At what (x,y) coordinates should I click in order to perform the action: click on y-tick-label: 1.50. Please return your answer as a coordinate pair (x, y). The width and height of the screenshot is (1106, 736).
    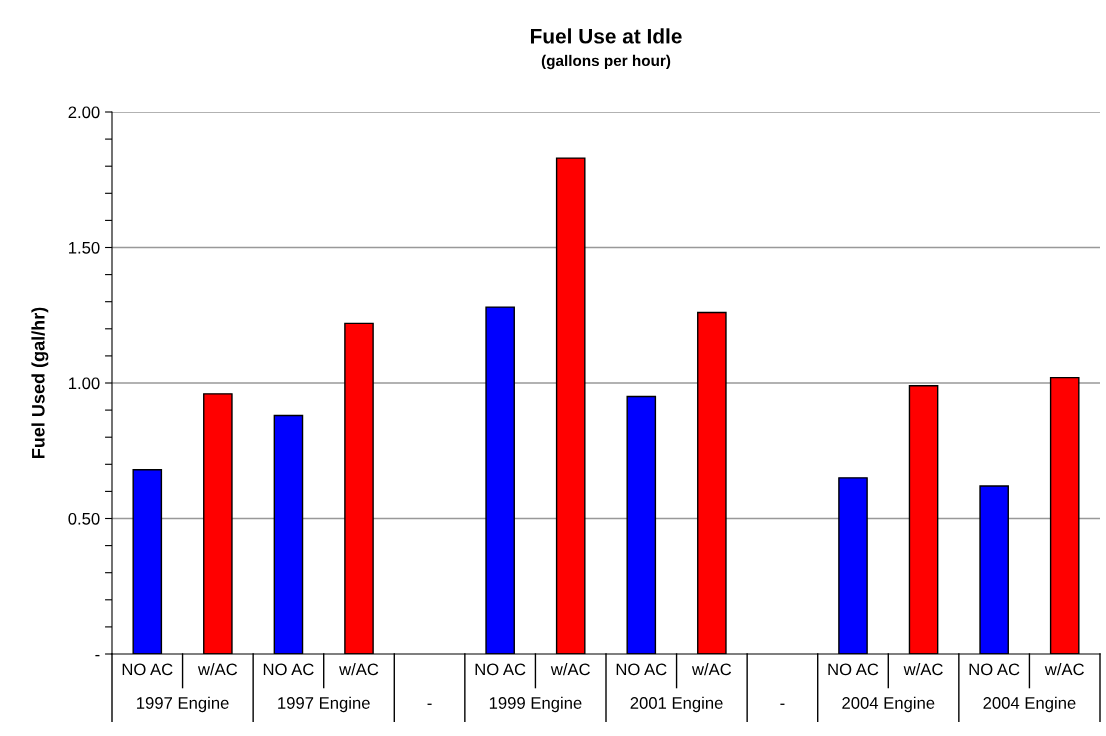
    Looking at the image, I should click on (84, 247).